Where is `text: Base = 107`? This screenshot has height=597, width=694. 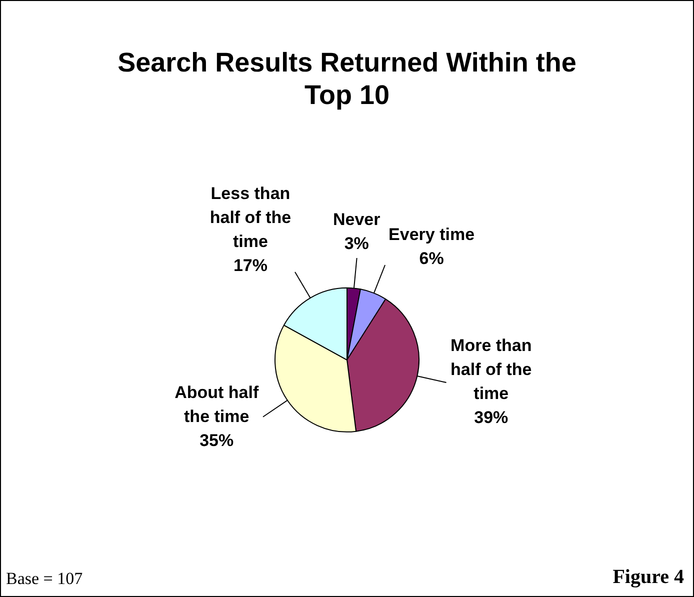
text: Base = 107 is located at coordinates (44, 579).